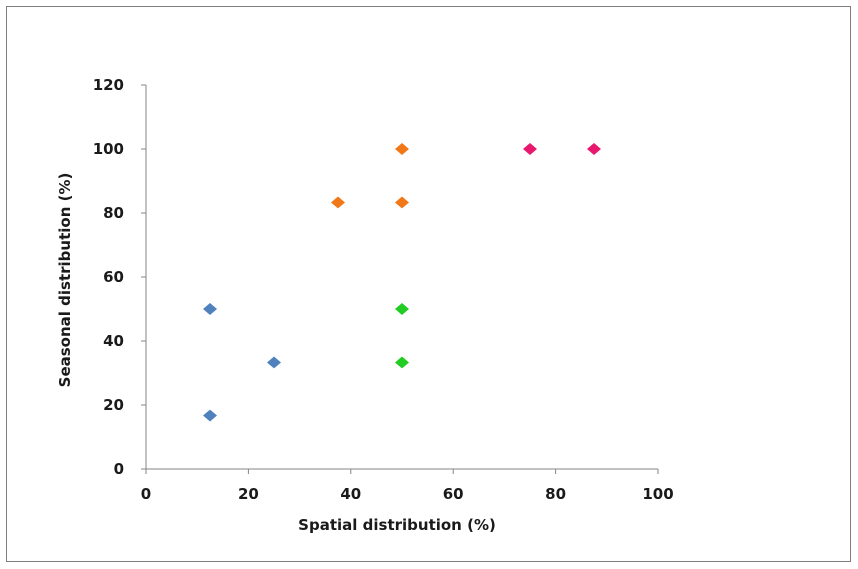 The height and width of the screenshot is (569, 858). I want to click on x-tick-label: 100, so click(657, 494).